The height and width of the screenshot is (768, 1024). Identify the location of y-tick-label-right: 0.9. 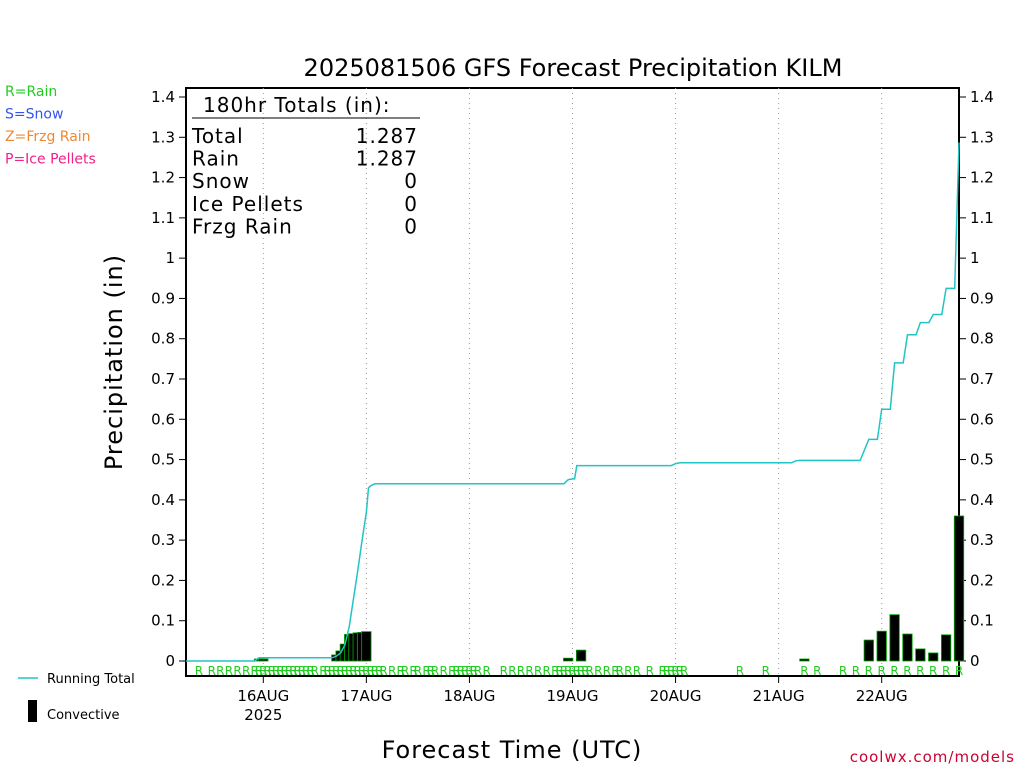
(982, 298).